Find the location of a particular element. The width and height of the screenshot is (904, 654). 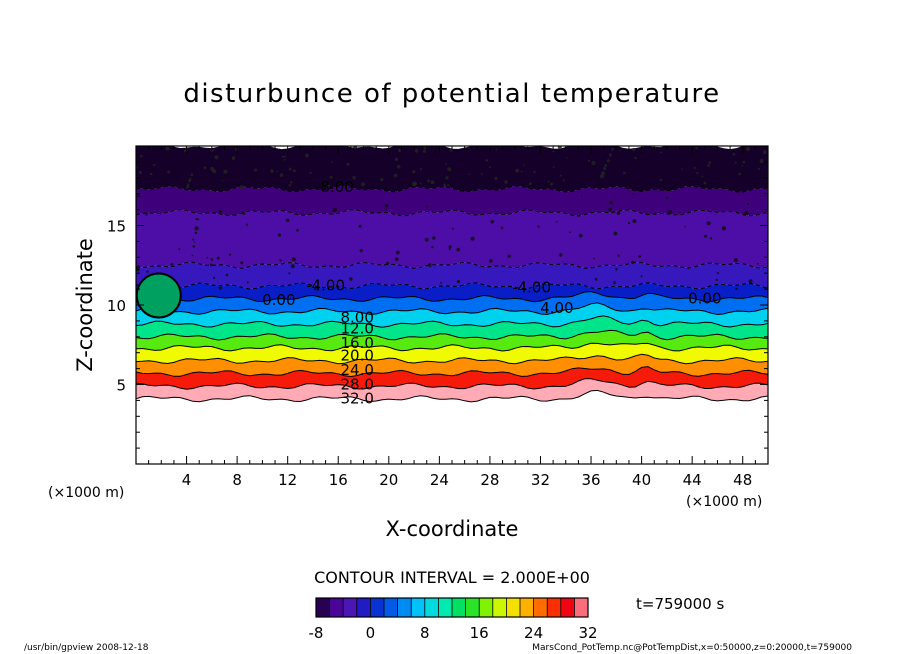

y-tick-label: 10 is located at coordinates (116, 306).